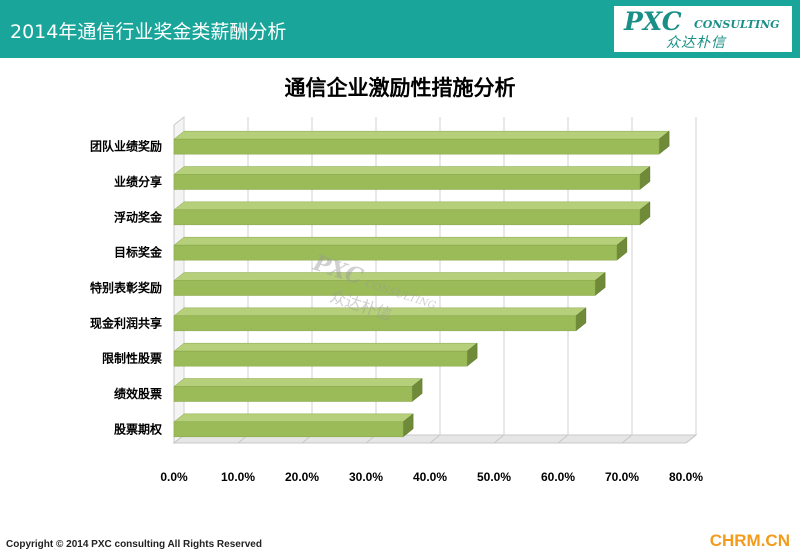 This screenshot has width=800, height=553. What do you see at coordinates (400, 88) in the screenshot?
I see `chart-title: 通信企业激励性措施分析` at bounding box center [400, 88].